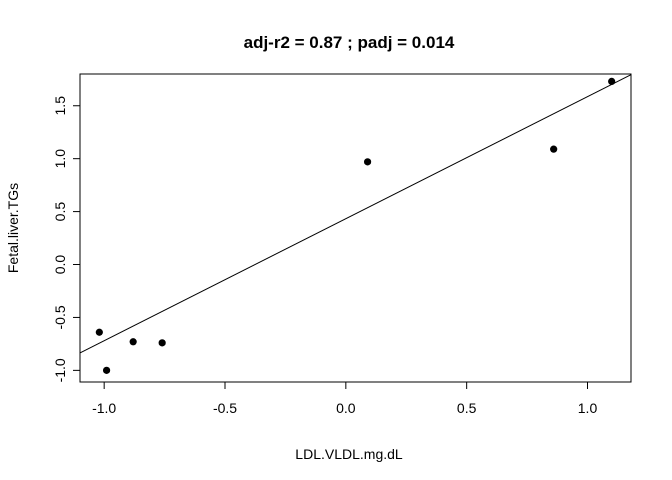 This screenshot has width=672, height=480. I want to click on x-axis: -1.0 -0.5 0.0 0.5 1.0, so click(345, 398).